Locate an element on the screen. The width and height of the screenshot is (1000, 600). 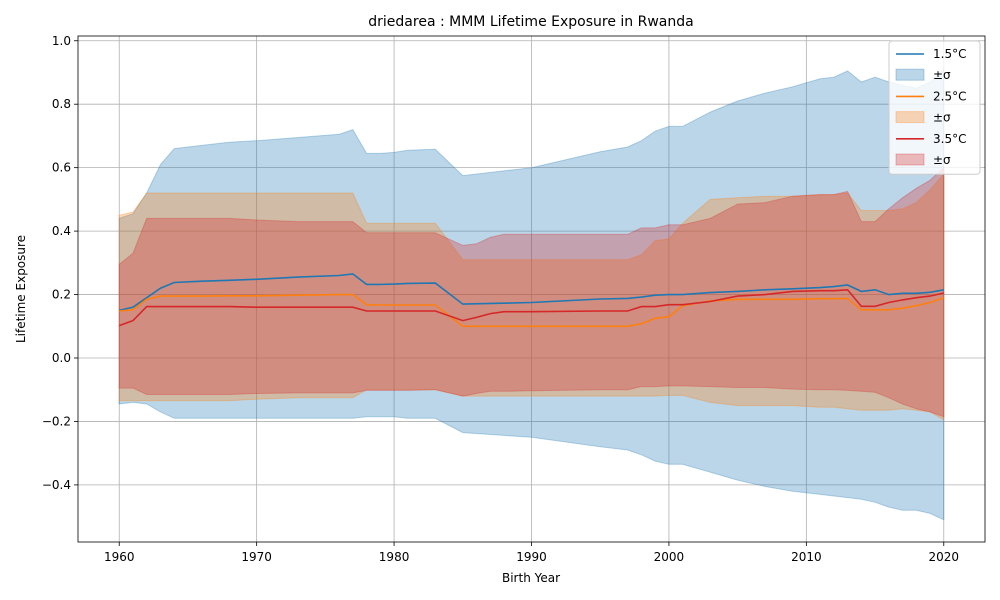
x-tick-label: 1990 is located at coordinates (531, 557).